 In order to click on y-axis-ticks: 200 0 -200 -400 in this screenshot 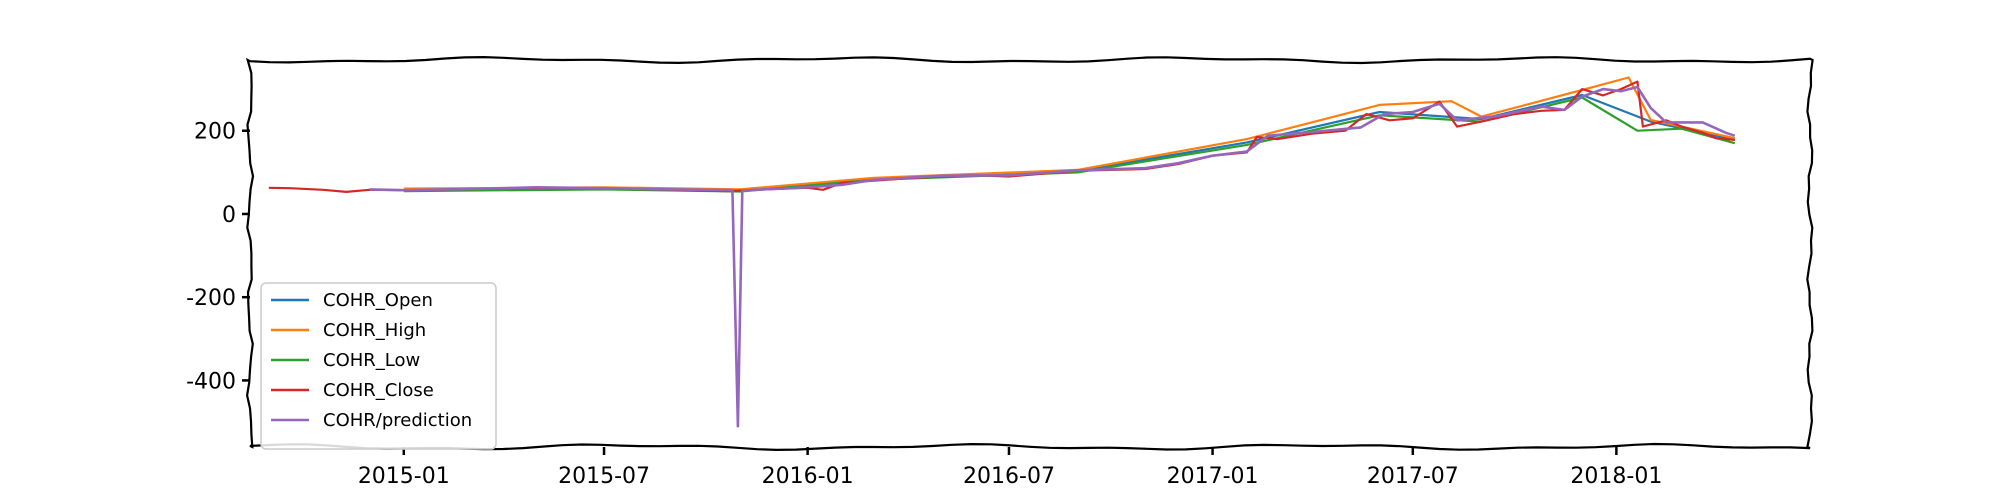, I will do `click(218, 257)`.